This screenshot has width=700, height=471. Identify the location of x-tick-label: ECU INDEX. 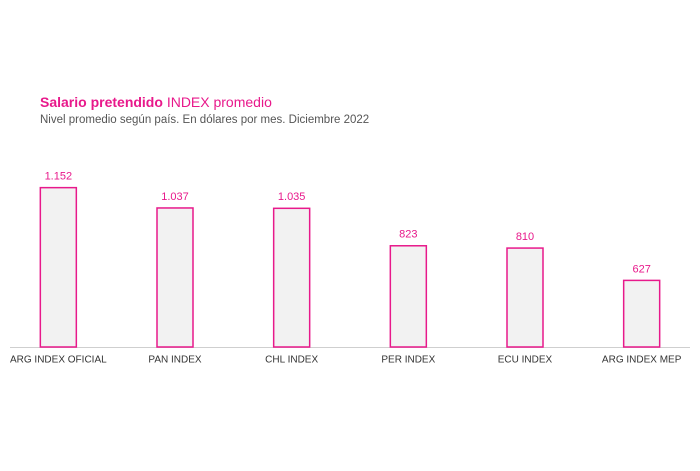
(525, 360).